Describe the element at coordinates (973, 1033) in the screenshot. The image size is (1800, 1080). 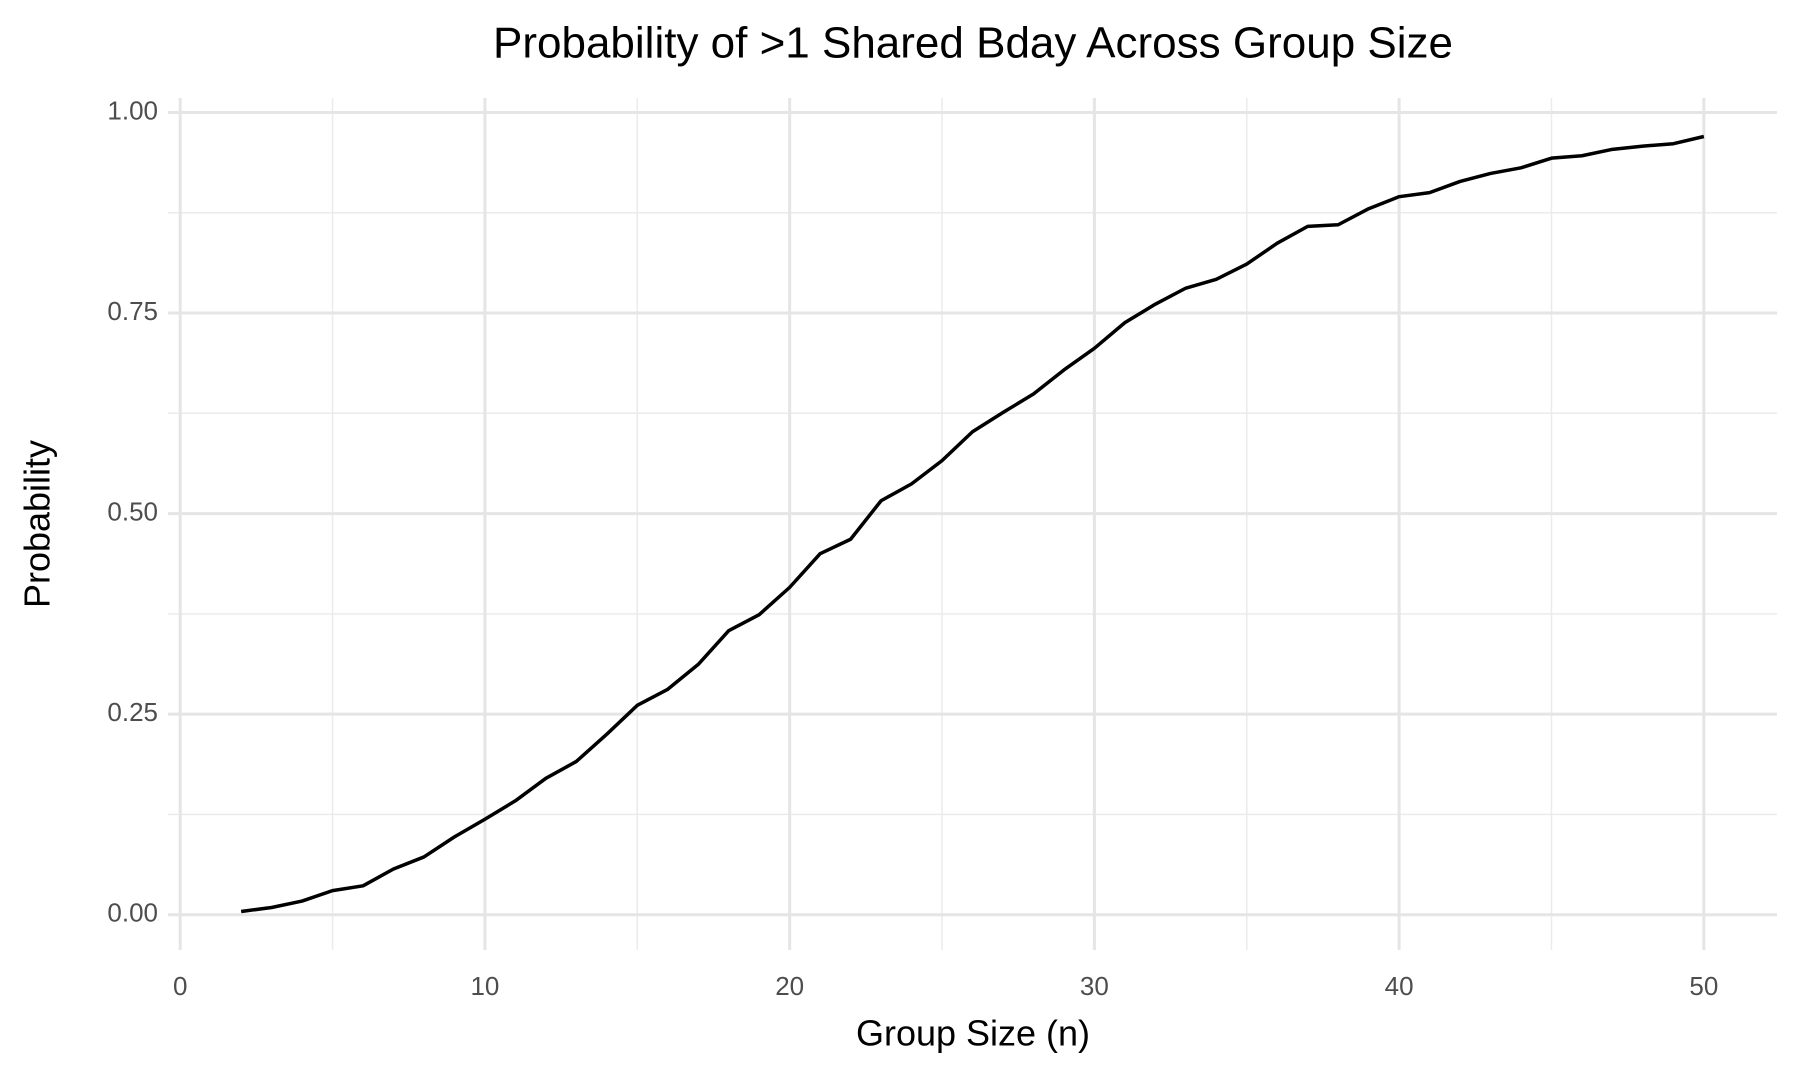
I see `x-axis-title: Group Size (n)` at that location.